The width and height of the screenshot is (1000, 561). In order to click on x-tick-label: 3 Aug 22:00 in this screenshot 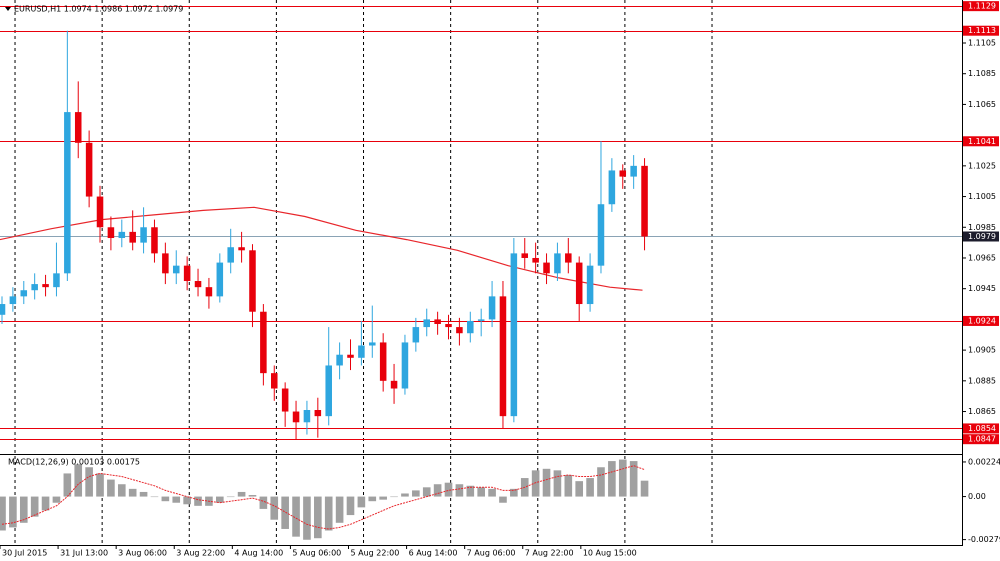, I will do `click(200, 553)`.